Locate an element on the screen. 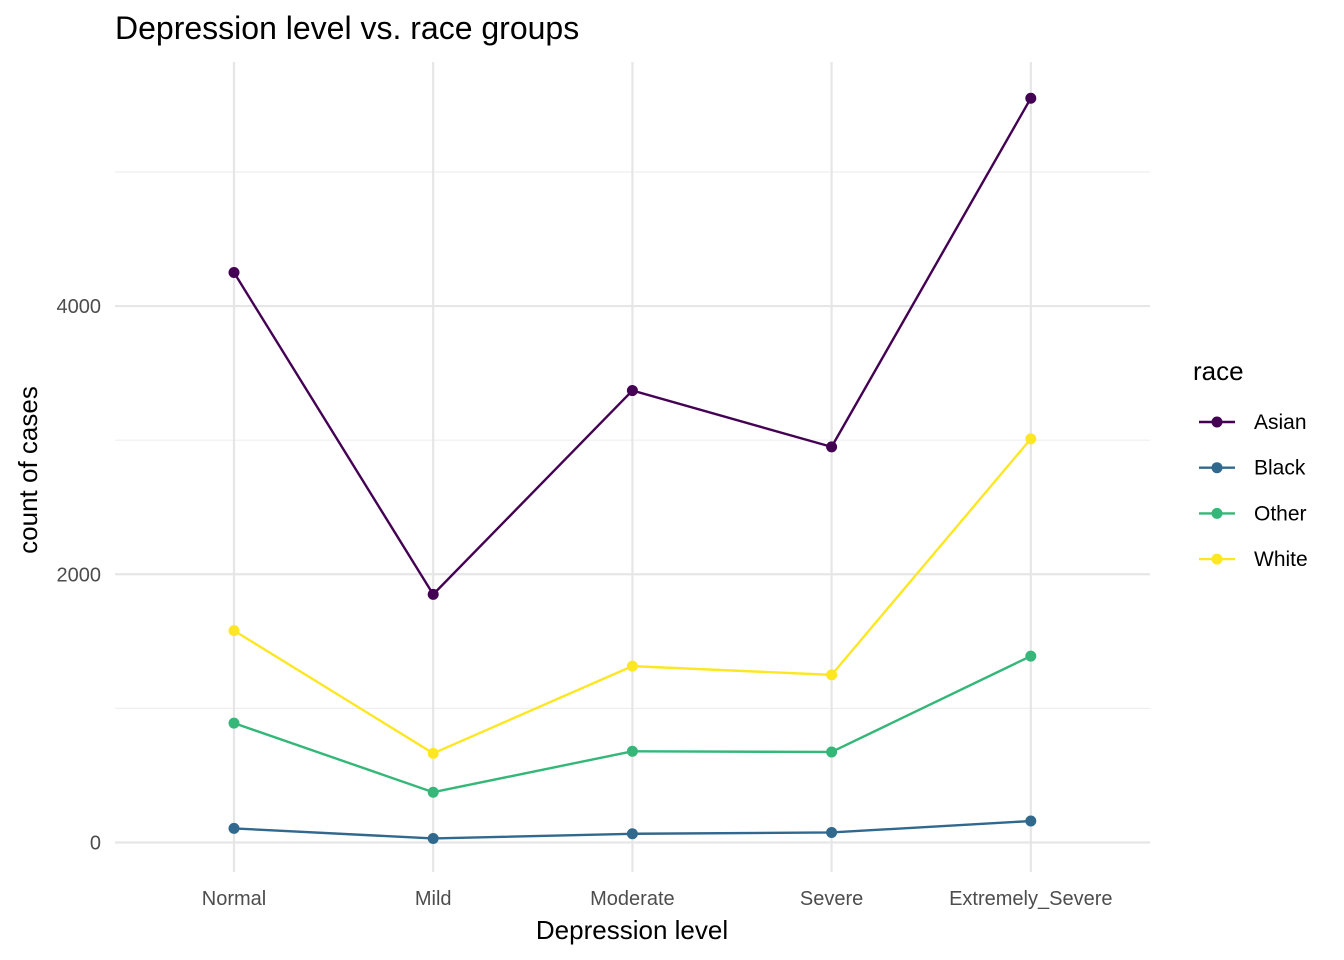 The width and height of the screenshot is (1344, 960). legend-label: Other is located at coordinates (1280, 513).